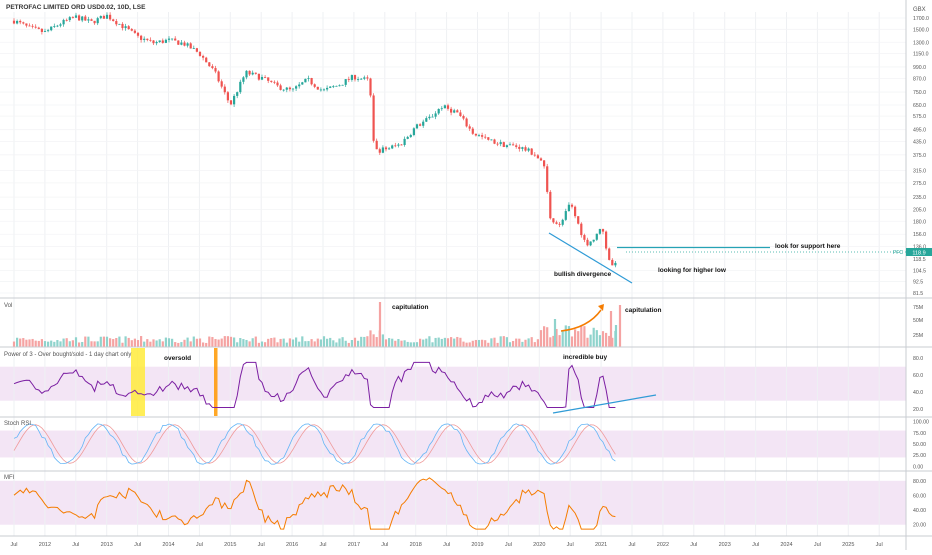  Describe the element at coordinates (919, 184) in the screenshot. I see `price-axis-label: 275.0` at that location.